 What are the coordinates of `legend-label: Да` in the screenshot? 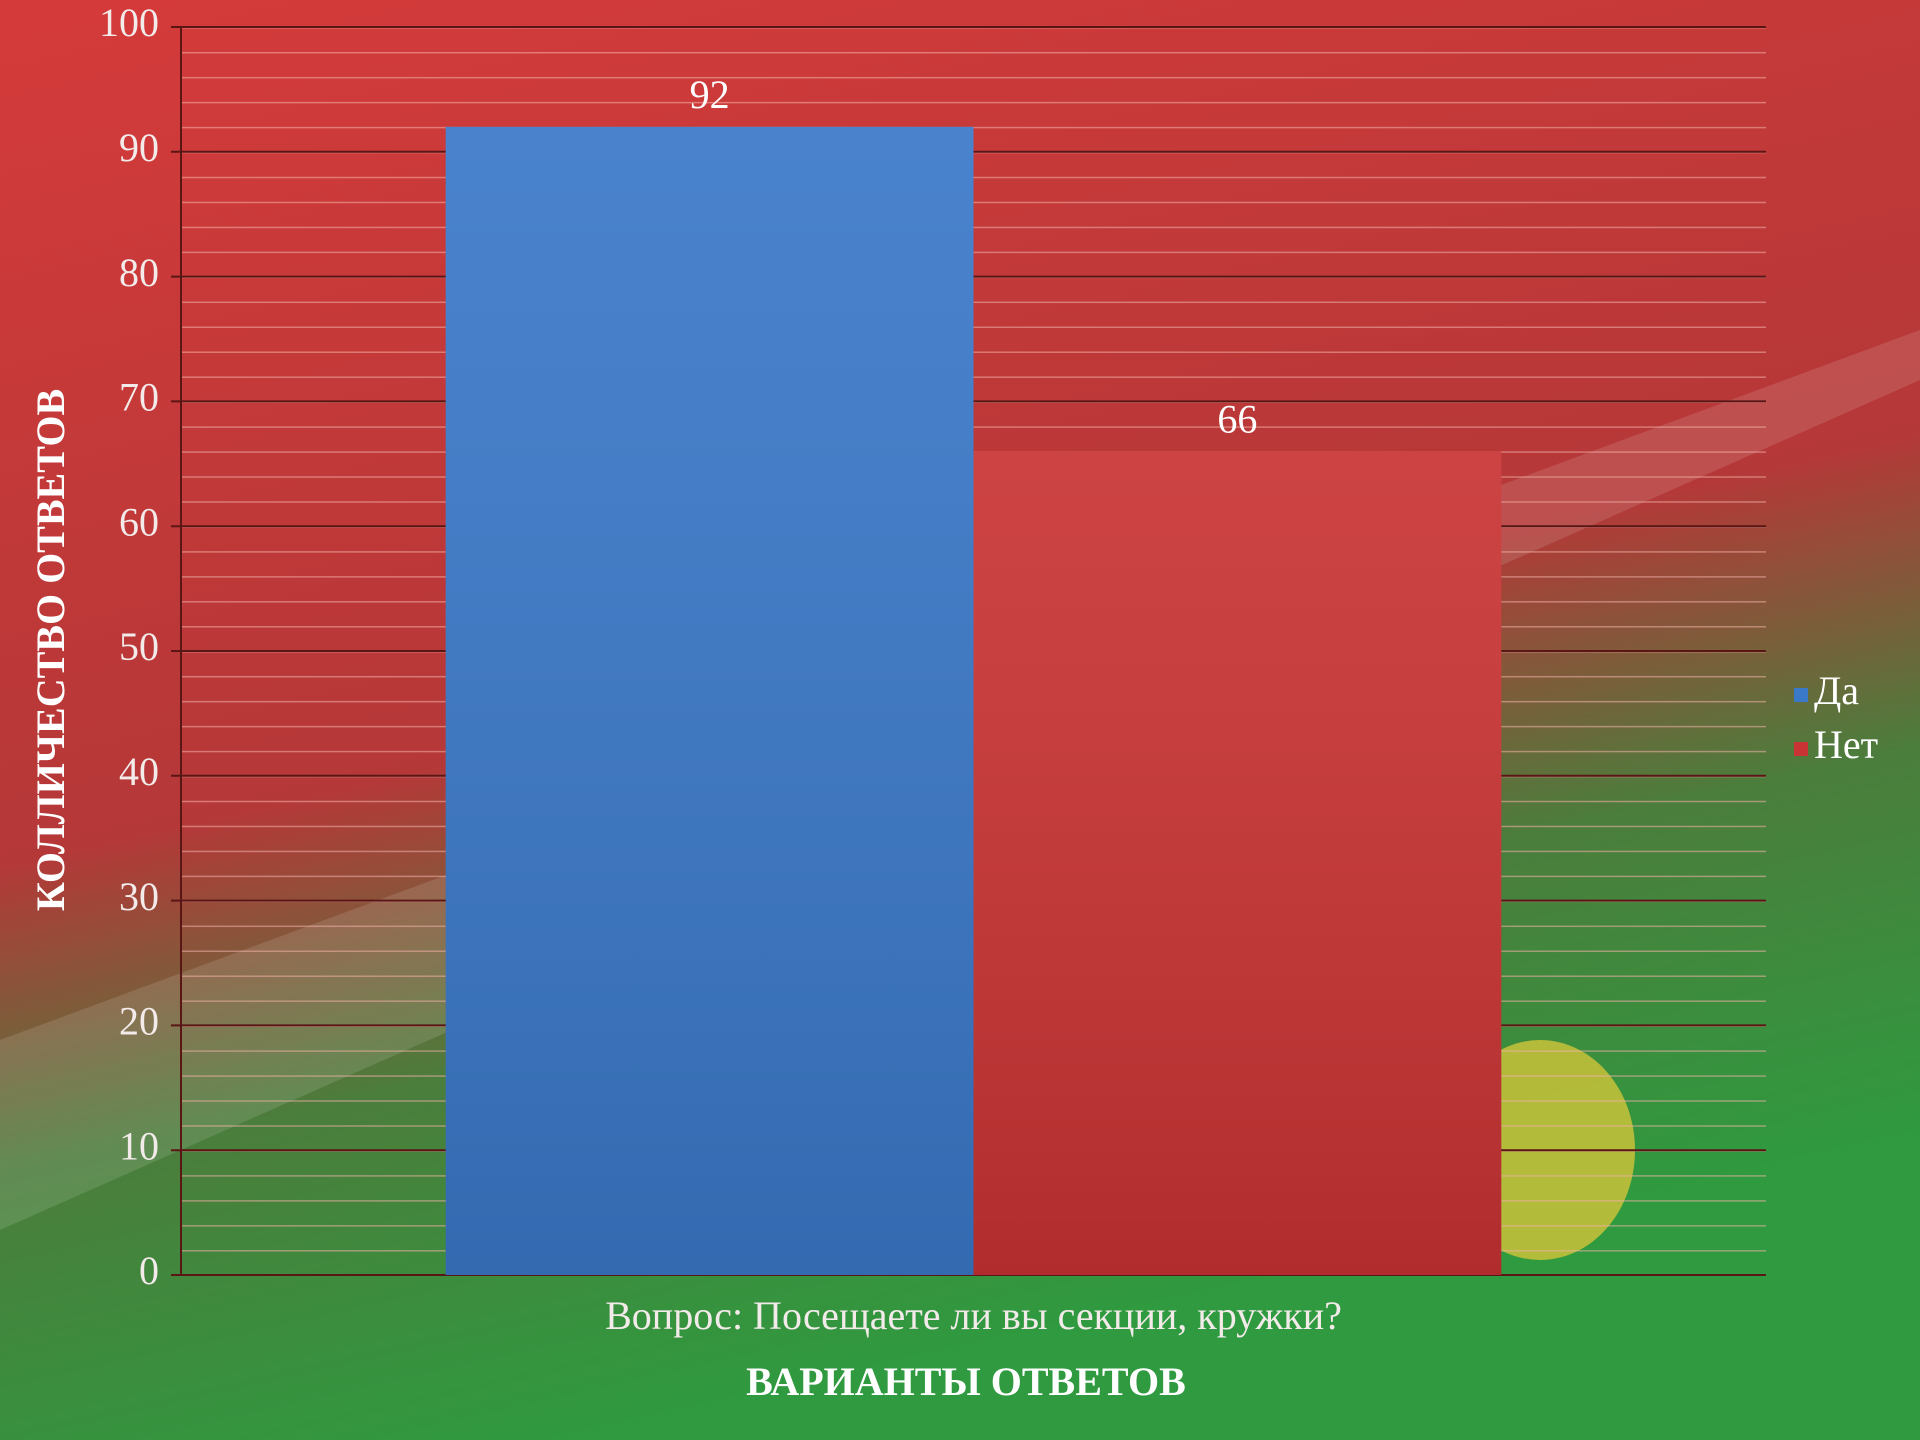 It's located at (1836, 690).